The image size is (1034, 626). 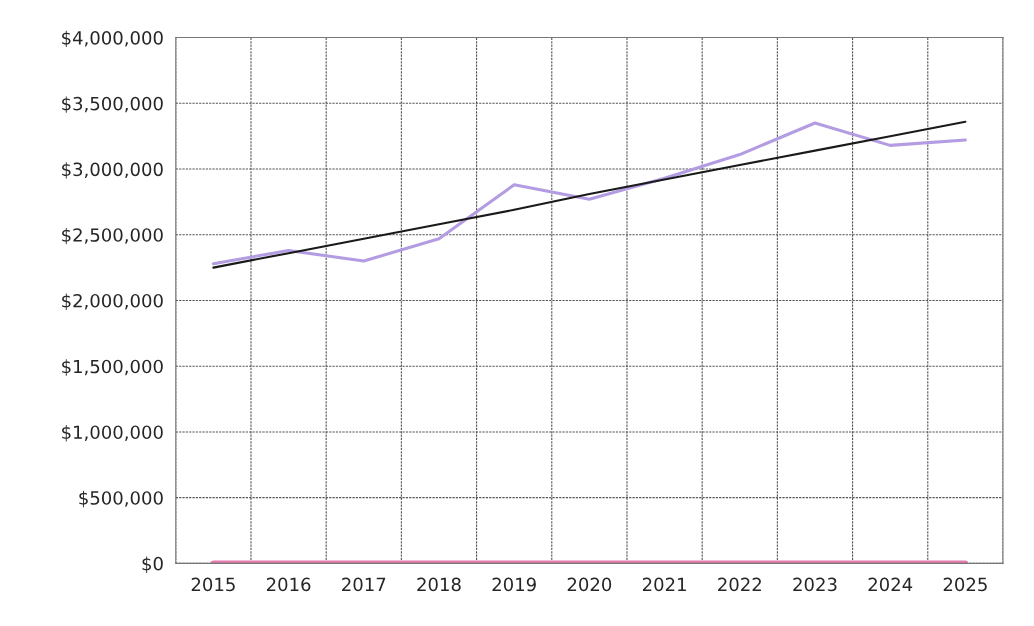 I want to click on x-tick-label: 2020, so click(x=589, y=584).